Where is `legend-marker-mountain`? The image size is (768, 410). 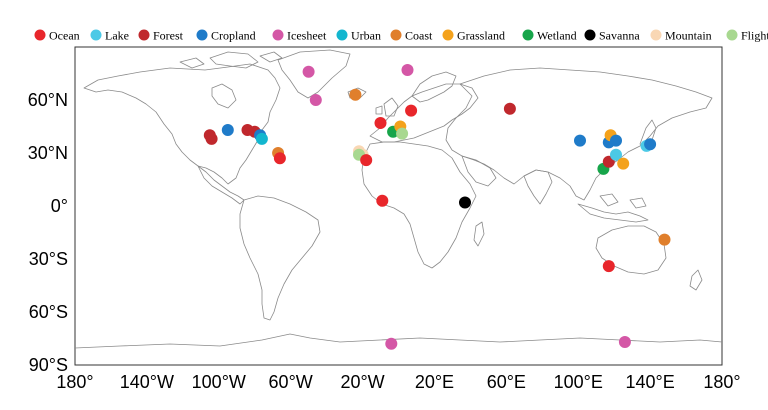
legend-marker-mountain is located at coordinates (656, 35).